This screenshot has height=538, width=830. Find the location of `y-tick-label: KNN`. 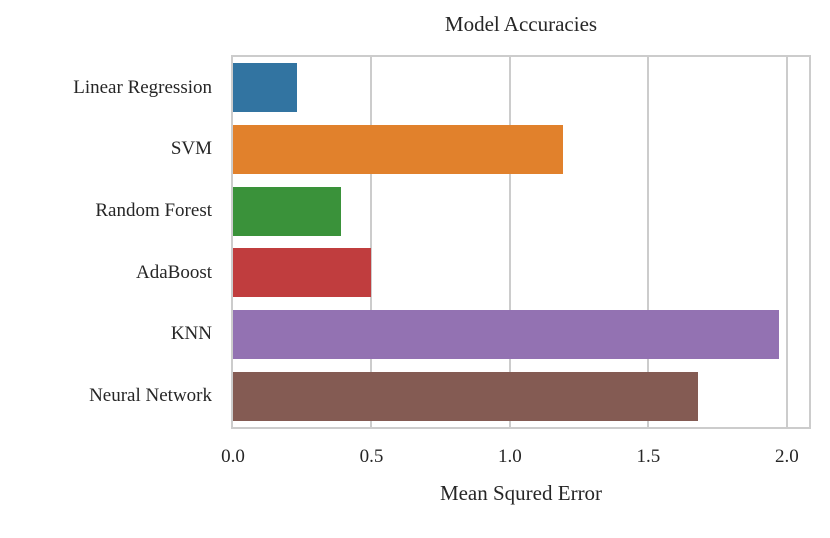

y-tick-label: KNN is located at coordinates (191, 334).